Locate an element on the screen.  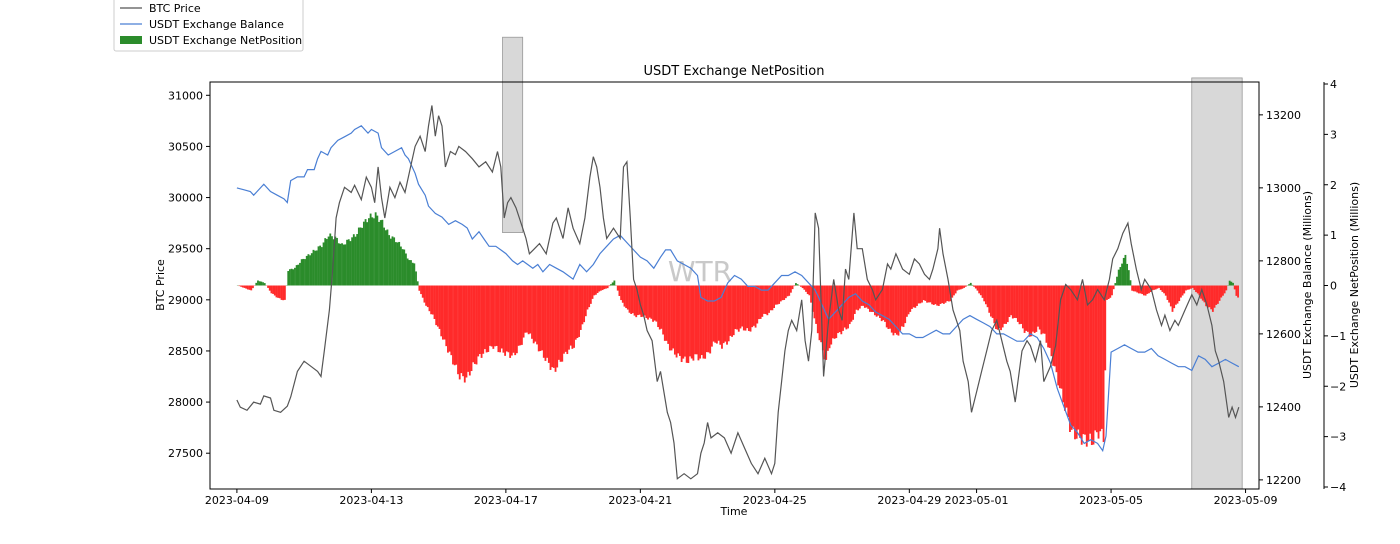
y-right1-axis-label: USDT Exchange Balance (Millions) is located at coordinates (1307, 285).